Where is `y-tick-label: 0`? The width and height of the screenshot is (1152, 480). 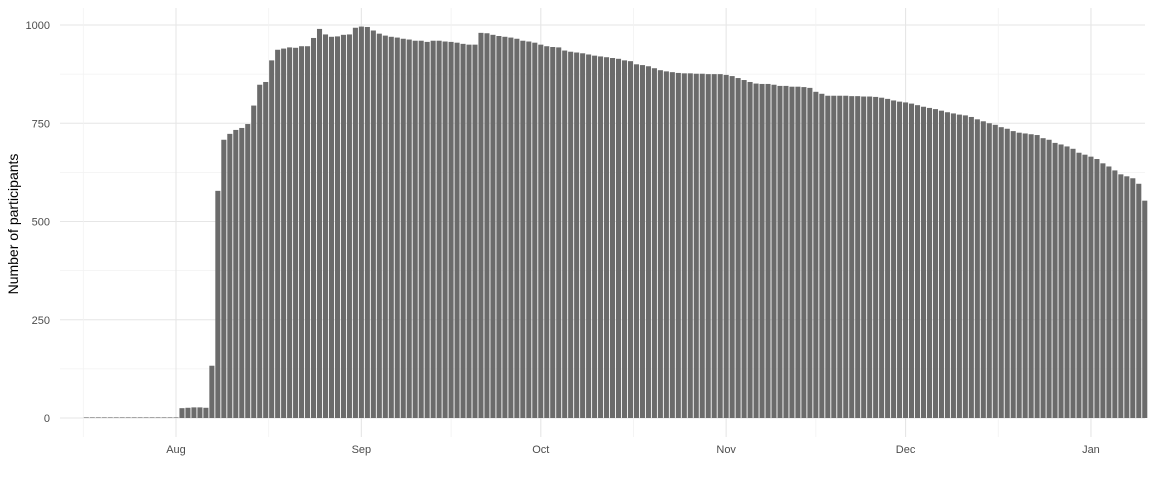
y-tick-label: 0 is located at coordinates (47, 419).